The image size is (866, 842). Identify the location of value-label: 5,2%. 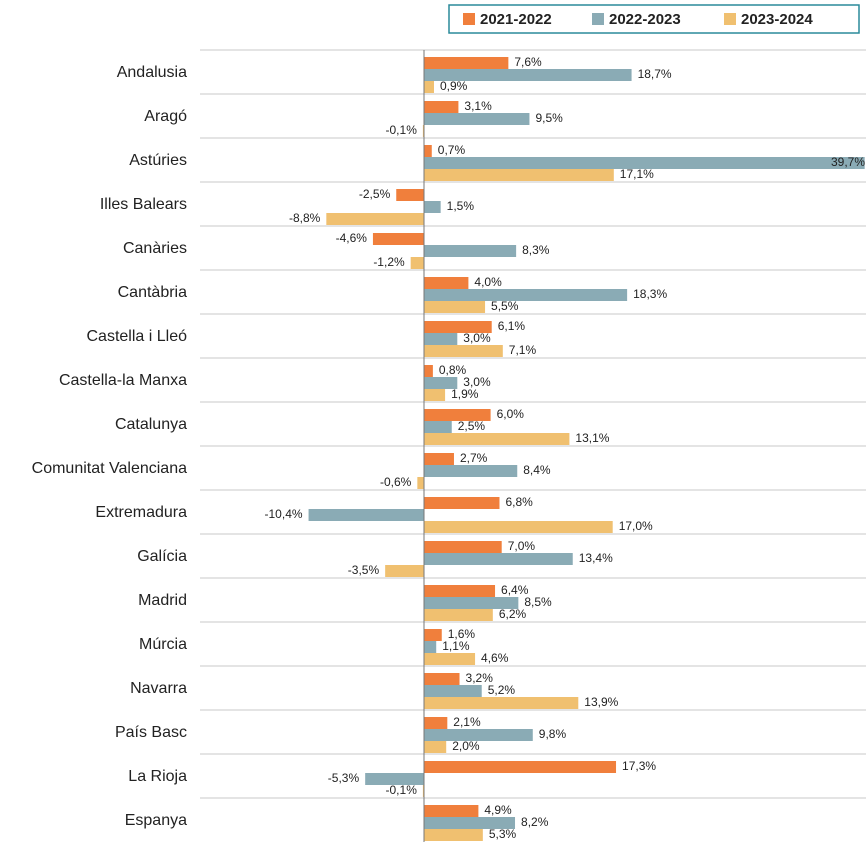
(502, 690).